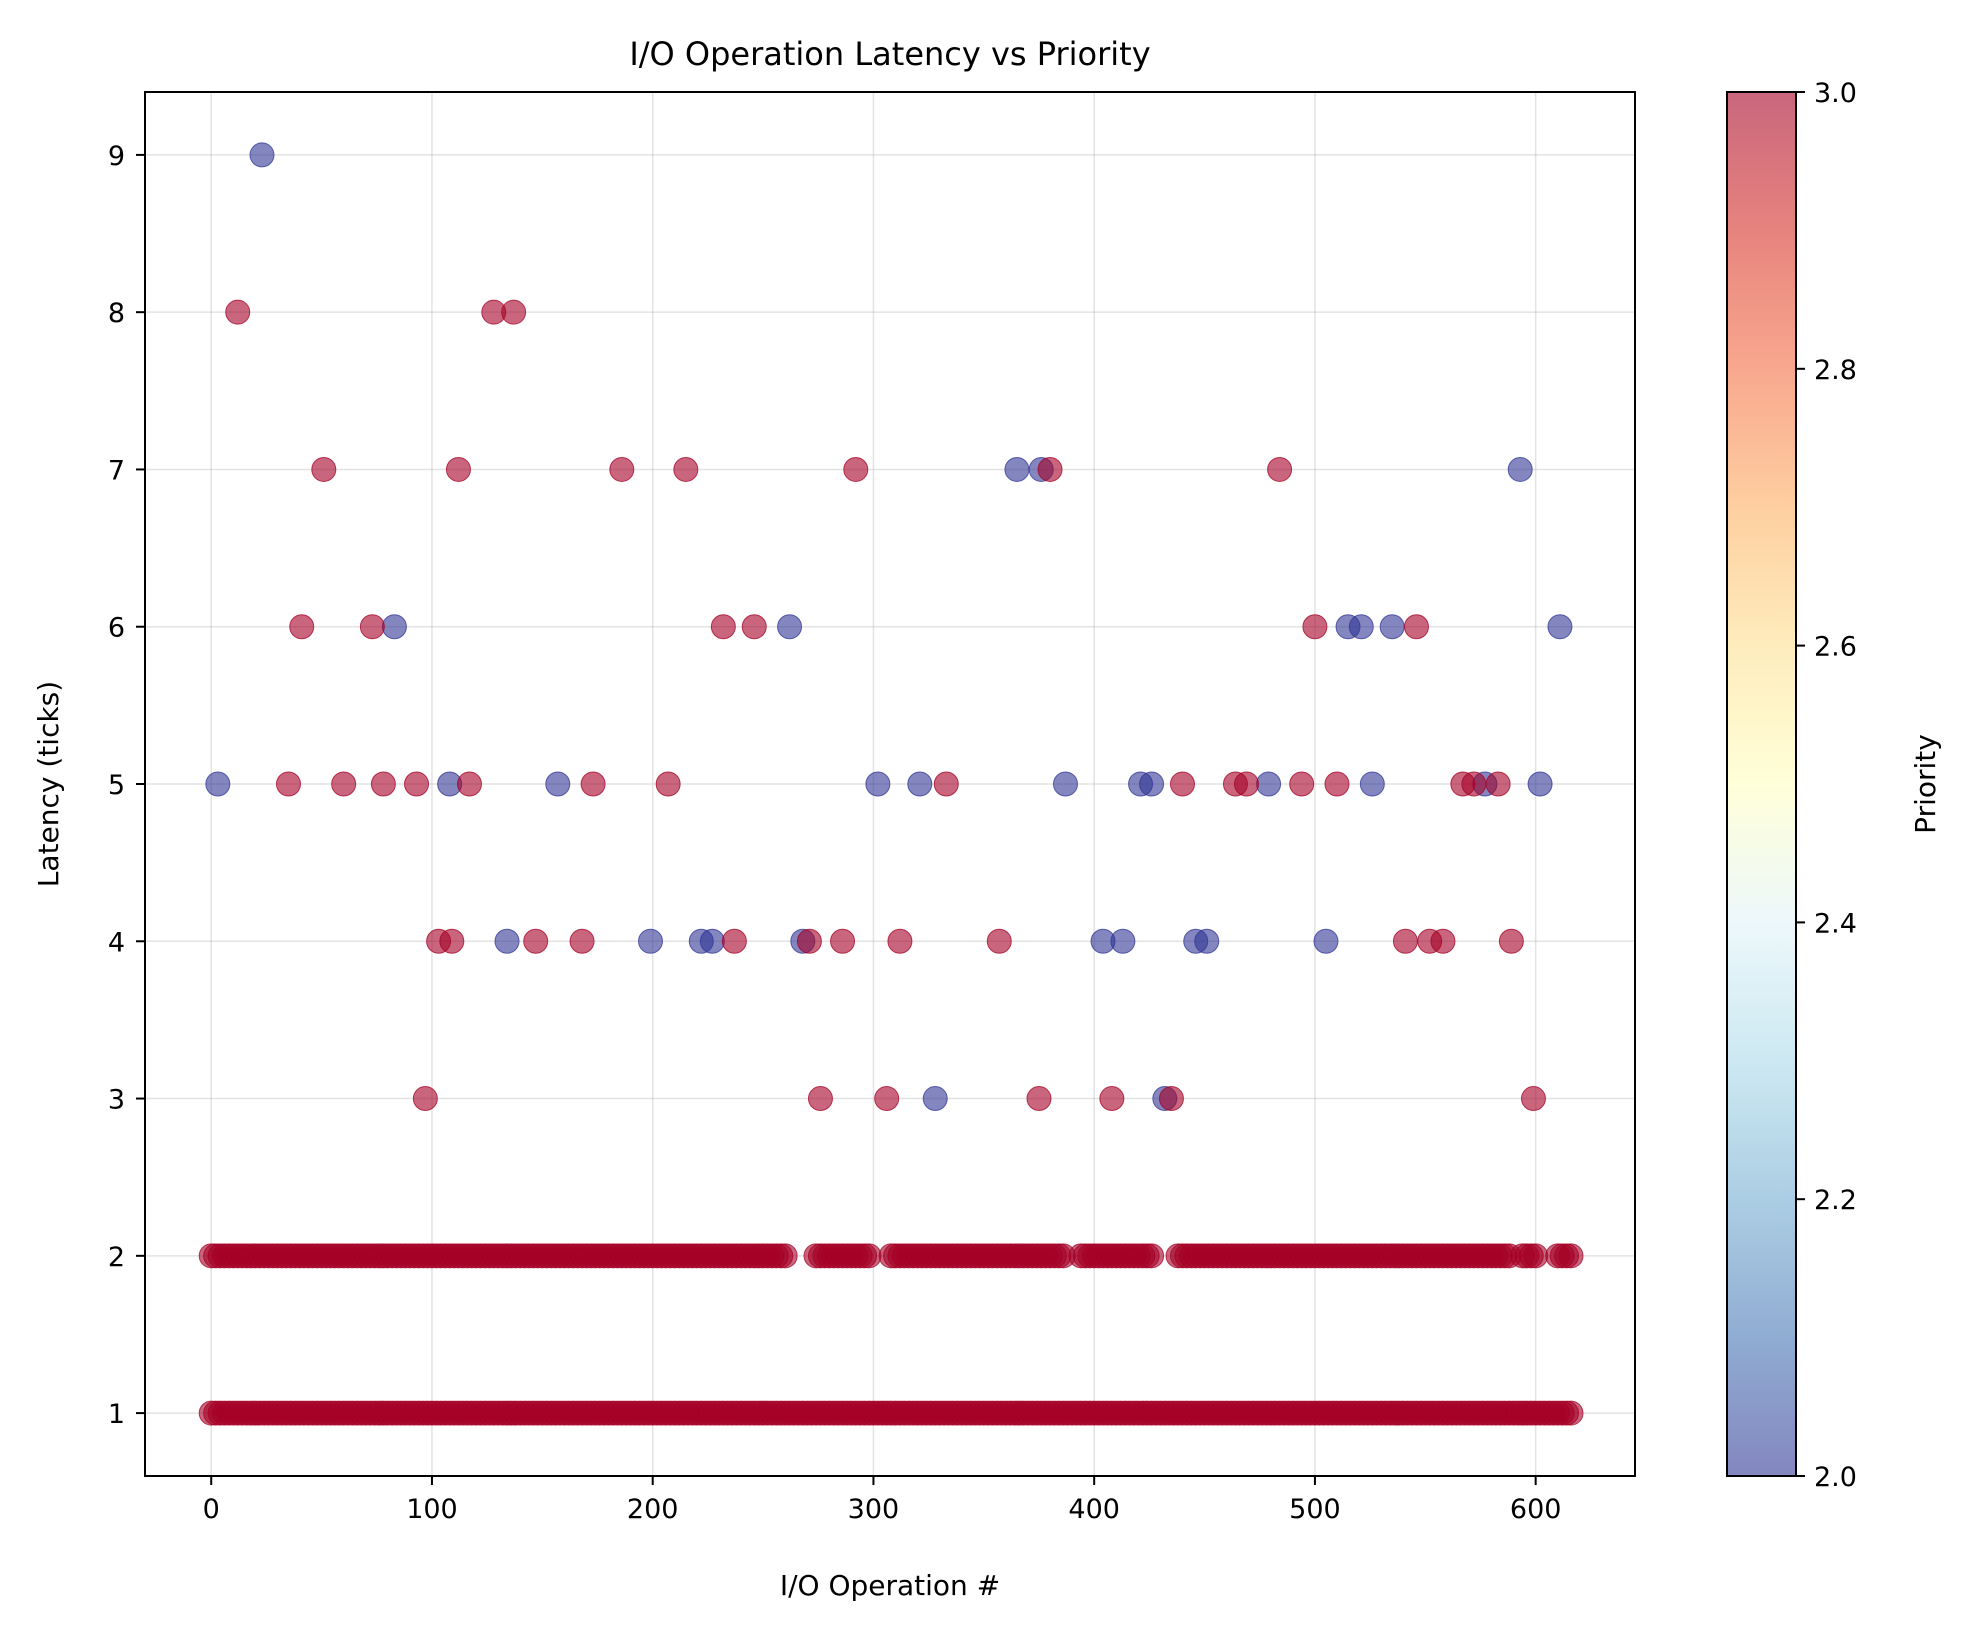 The image size is (1978, 1638). Describe the element at coordinates (1094, 1509) in the screenshot. I see `x-tick-label: 400` at that location.